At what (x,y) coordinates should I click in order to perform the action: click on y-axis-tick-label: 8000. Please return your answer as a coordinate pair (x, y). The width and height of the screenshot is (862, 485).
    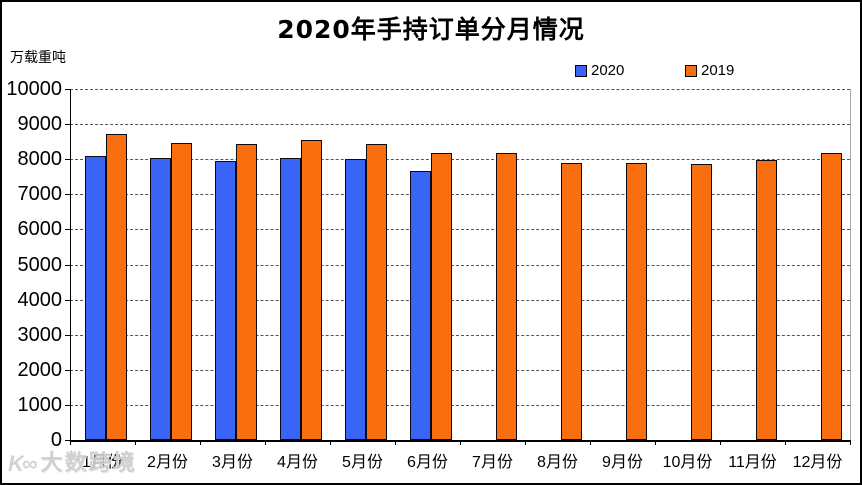
    Looking at the image, I should click on (40, 159).